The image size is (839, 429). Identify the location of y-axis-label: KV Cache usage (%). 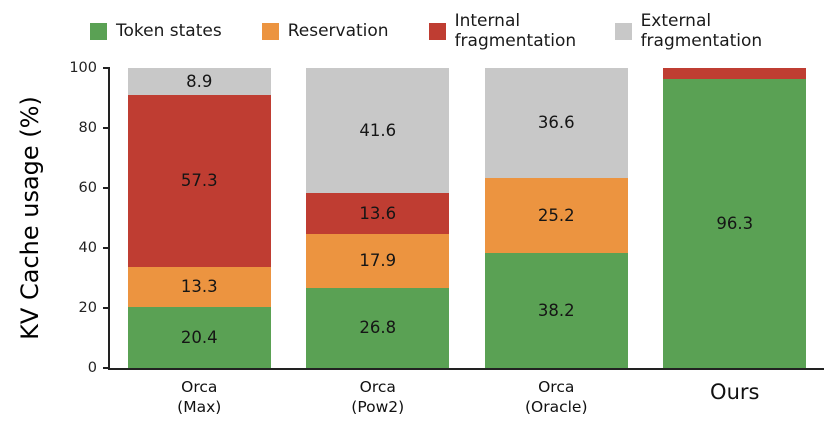
(30, 218).